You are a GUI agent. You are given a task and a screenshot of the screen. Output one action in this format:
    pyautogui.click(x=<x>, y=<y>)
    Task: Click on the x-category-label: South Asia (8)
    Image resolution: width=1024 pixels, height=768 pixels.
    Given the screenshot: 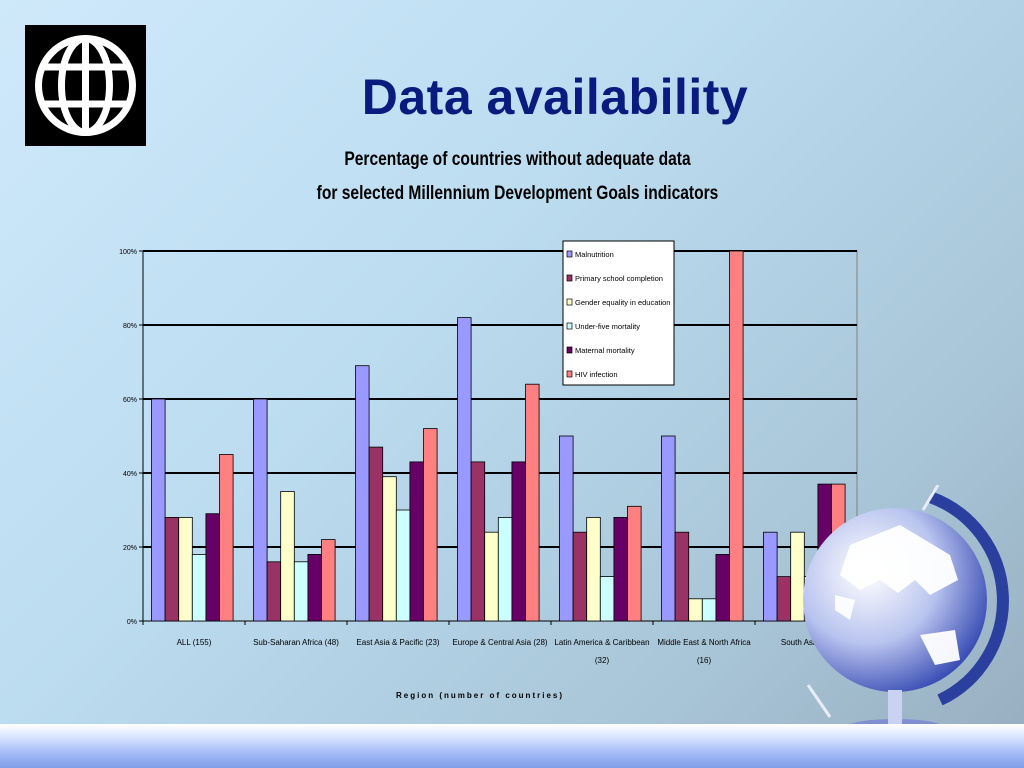 What is the action you would take?
    pyautogui.click(x=806, y=642)
    